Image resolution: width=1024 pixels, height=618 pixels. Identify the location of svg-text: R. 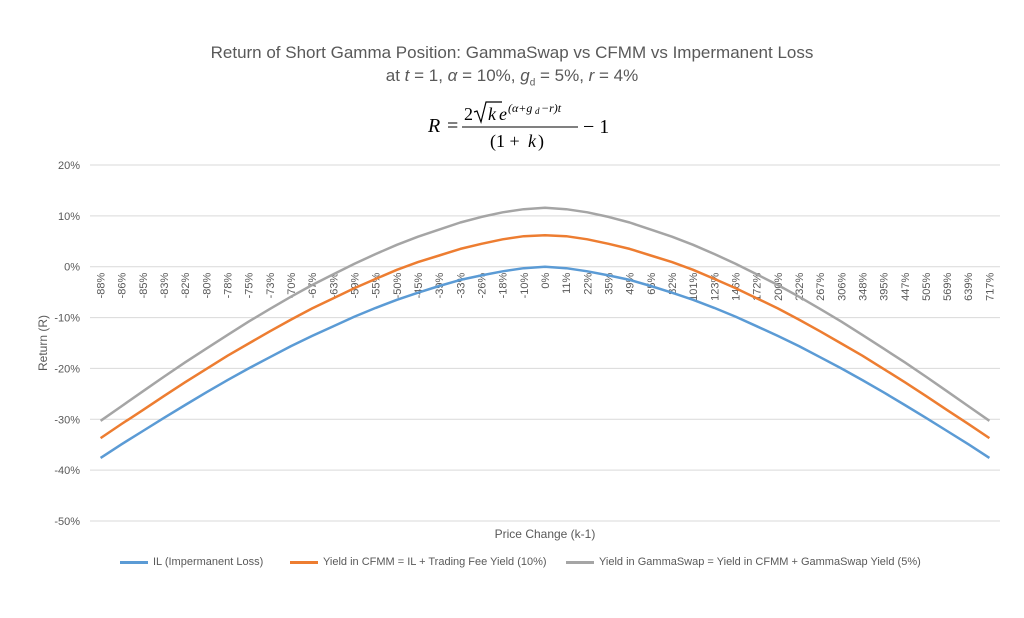
(433, 126).